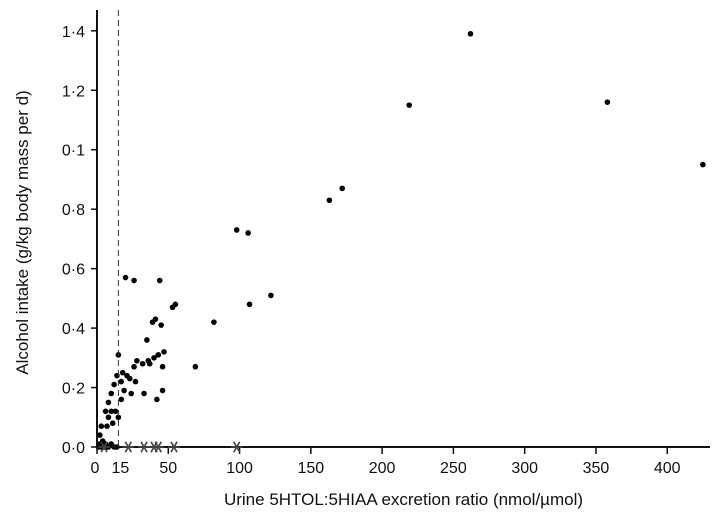 The image size is (722, 513). I want to click on x-tick-label: 150, so click(310, 468).